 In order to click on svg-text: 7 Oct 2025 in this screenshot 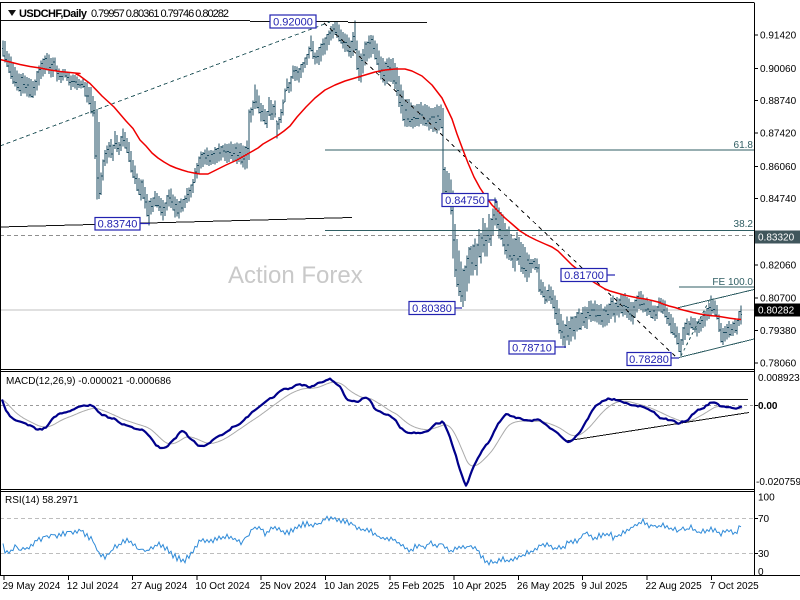, I will do `click(734, 586)`.